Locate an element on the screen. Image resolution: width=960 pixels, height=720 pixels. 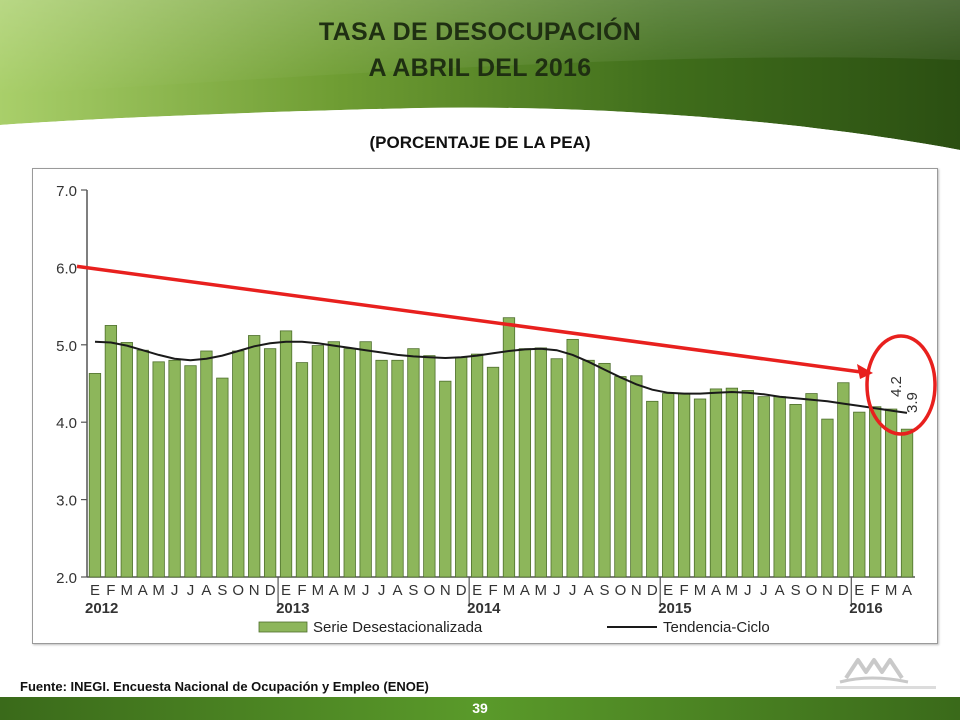
title-line-2: A ABRIL DEL 2016 is located at coordinates (480, 68).